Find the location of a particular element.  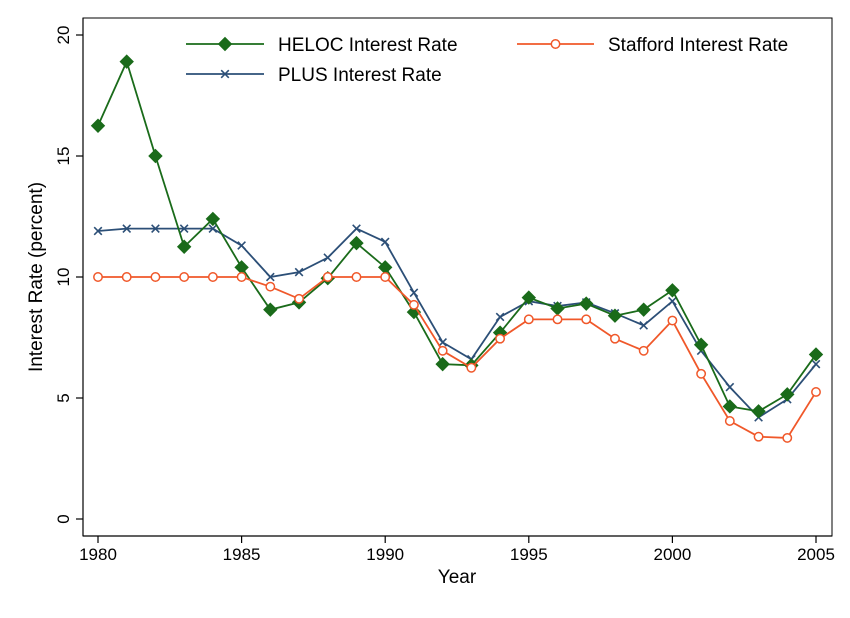

legend-label: PLUS Interest Rate is located at coordinates (360, 75).